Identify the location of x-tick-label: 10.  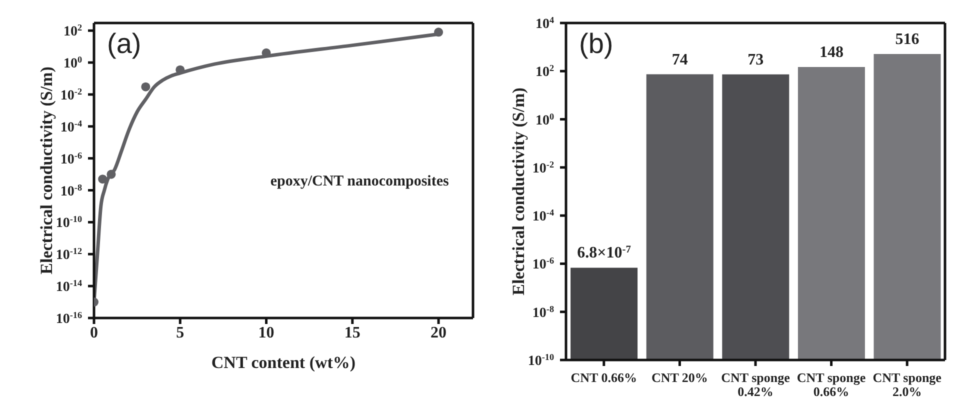
(266, 333).